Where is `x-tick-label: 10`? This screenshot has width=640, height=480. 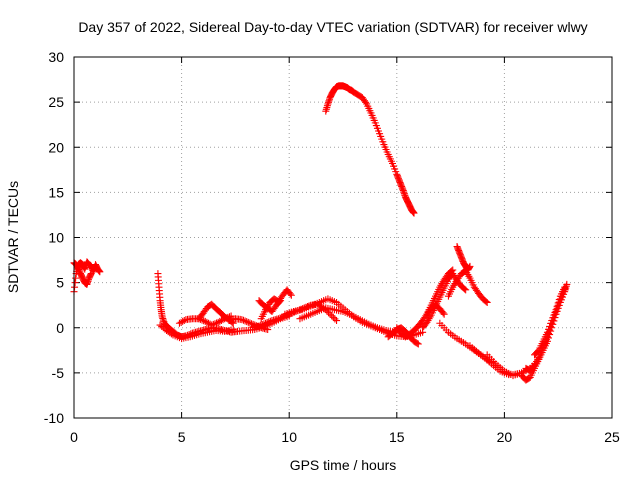
x-tick-label: 10 is located at coordinates (289, 437).